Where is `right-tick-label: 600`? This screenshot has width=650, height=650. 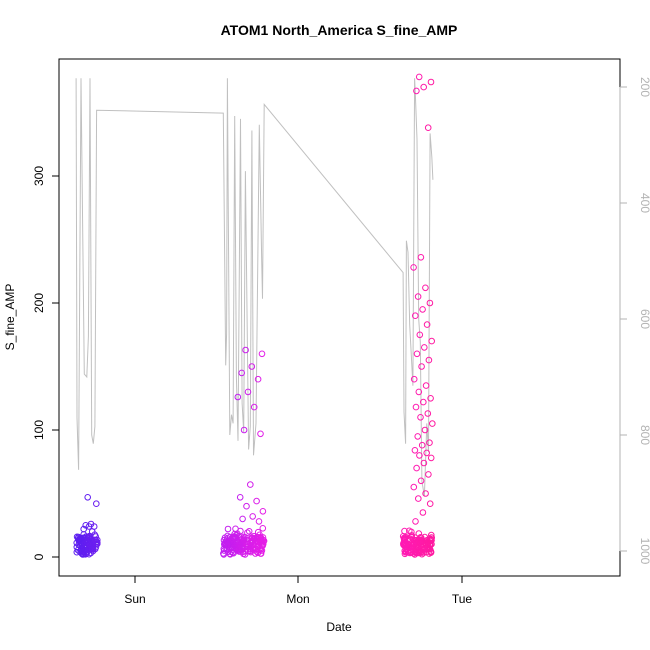 right-tick-label: 600 is located at coordinates (644, 319).